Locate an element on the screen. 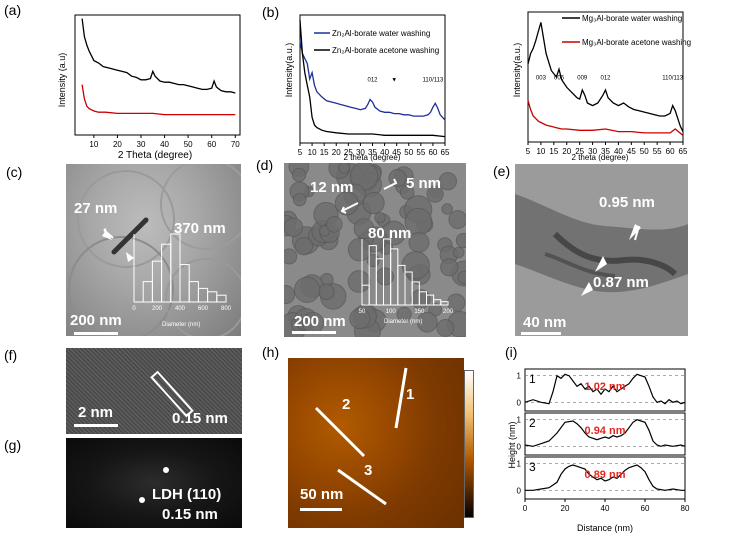  chart-a-xtick-label: 50 is located at coordinates (188, 144).